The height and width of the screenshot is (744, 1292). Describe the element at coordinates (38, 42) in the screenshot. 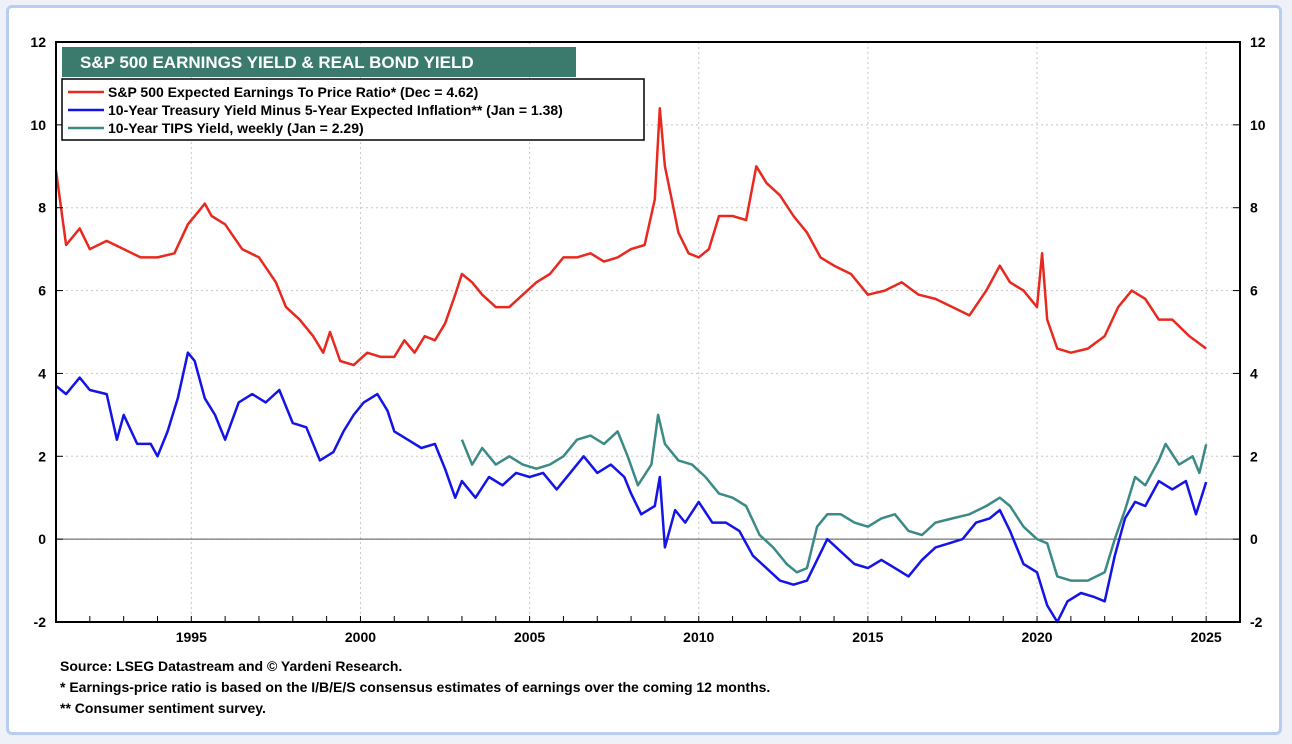

I see `y-tick-label-left: 12` at that location.